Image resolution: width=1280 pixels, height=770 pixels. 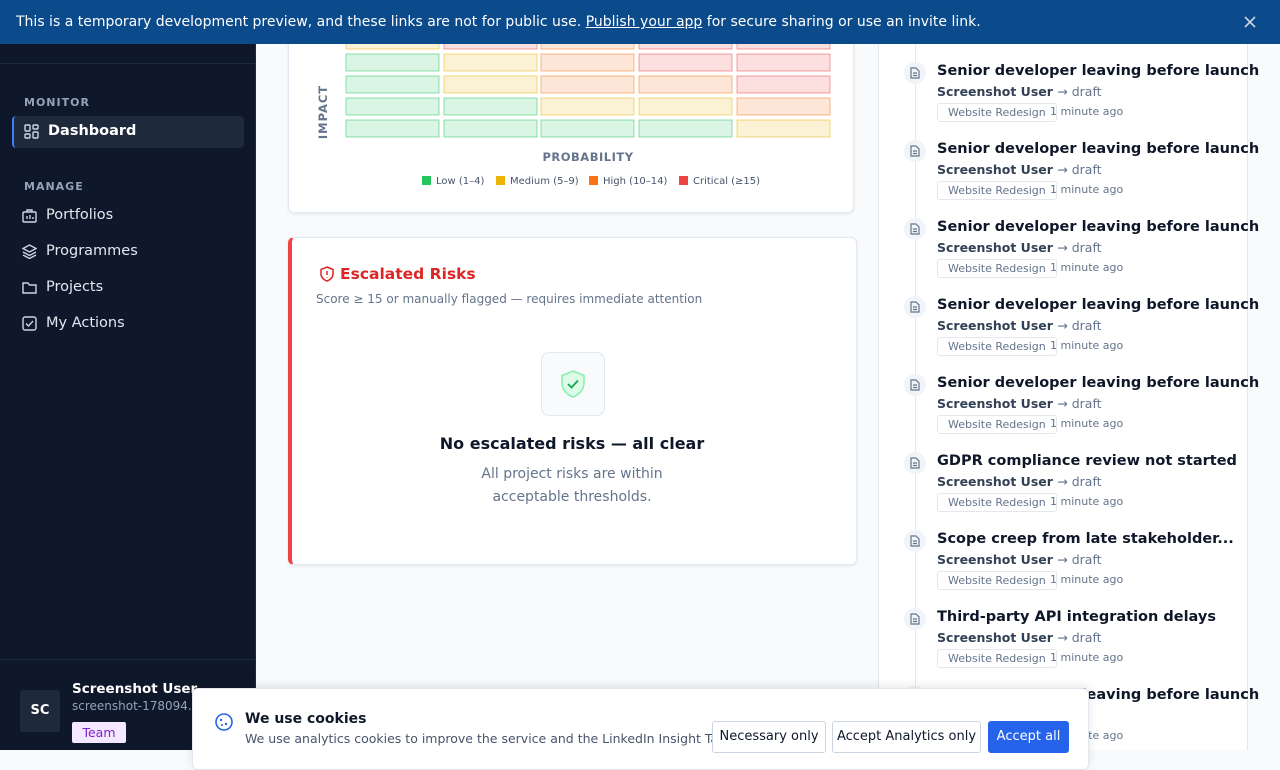 What do you see at coordinates (587, 157) in the screenshot?
I see `x-axis-label: PROBABILITY` at bounding box center [587, 157].